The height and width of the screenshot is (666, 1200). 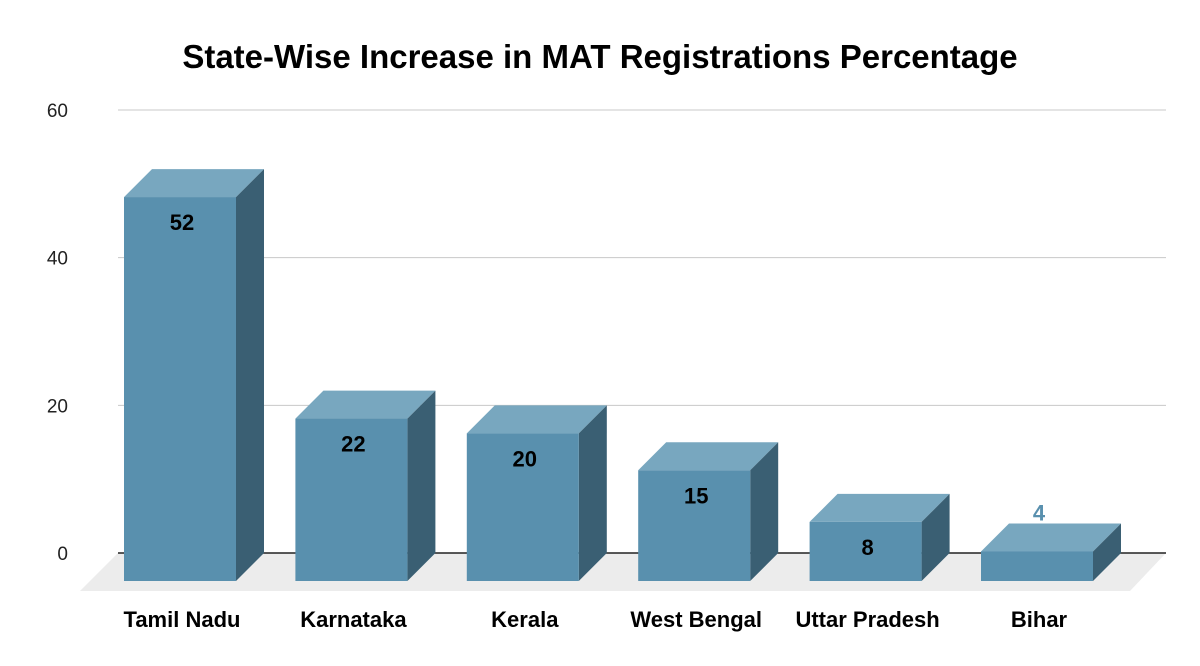 What do you see at coordinates (867, 547) in the screenshot?
I see `data-label: 8` at bounding box center [867, 547].